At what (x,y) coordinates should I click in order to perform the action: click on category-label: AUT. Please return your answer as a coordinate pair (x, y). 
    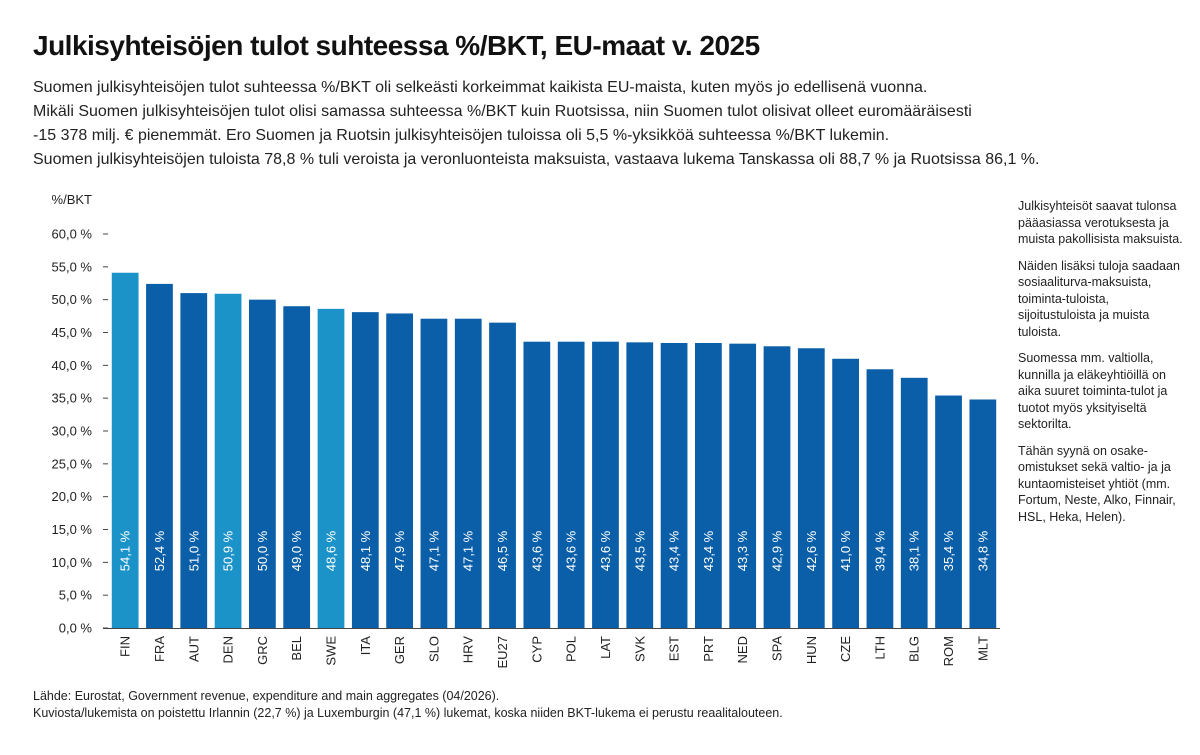
    Looking at the image, I should click on (193, 649).